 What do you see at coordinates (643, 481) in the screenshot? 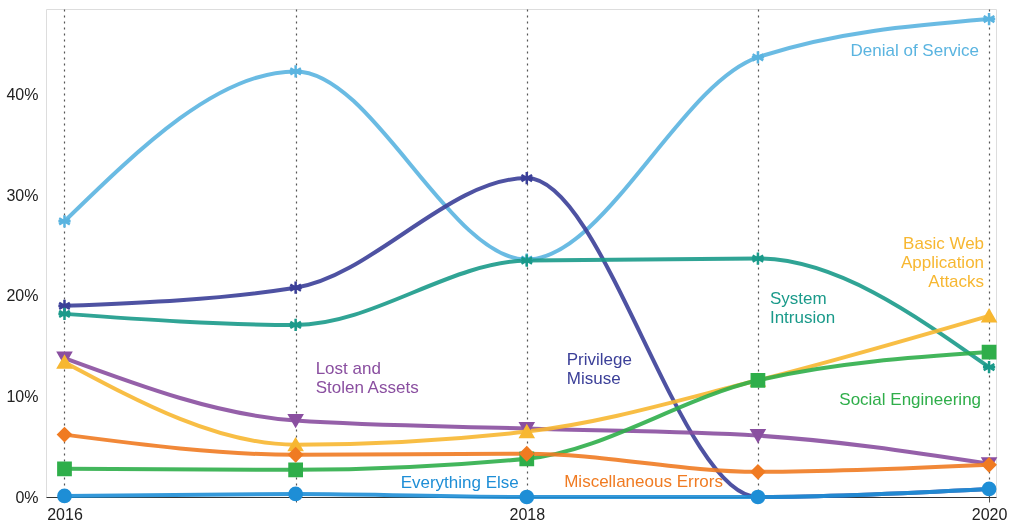
I see `series-label: Miscellaneous Errors` at bounding box center [643, 481].